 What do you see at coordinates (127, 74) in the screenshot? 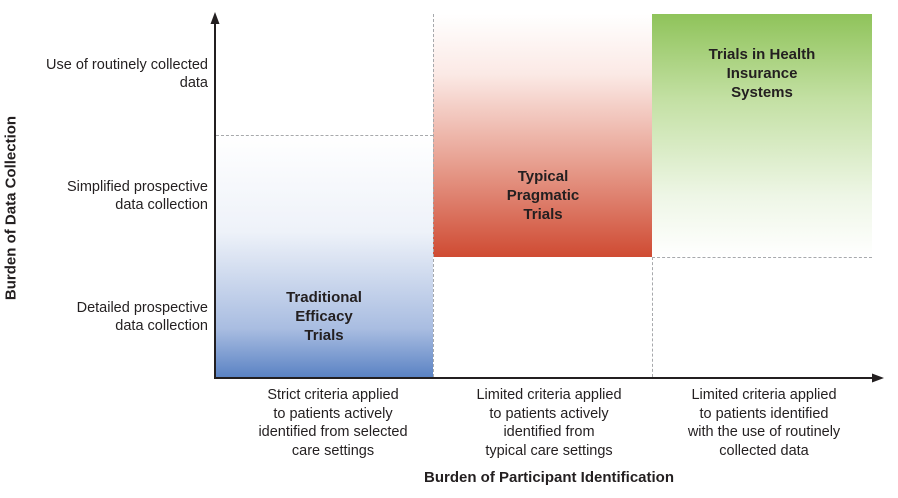
I see `y-level-routine-data: Use of routinely collected data` at bounding box center [127, 74].